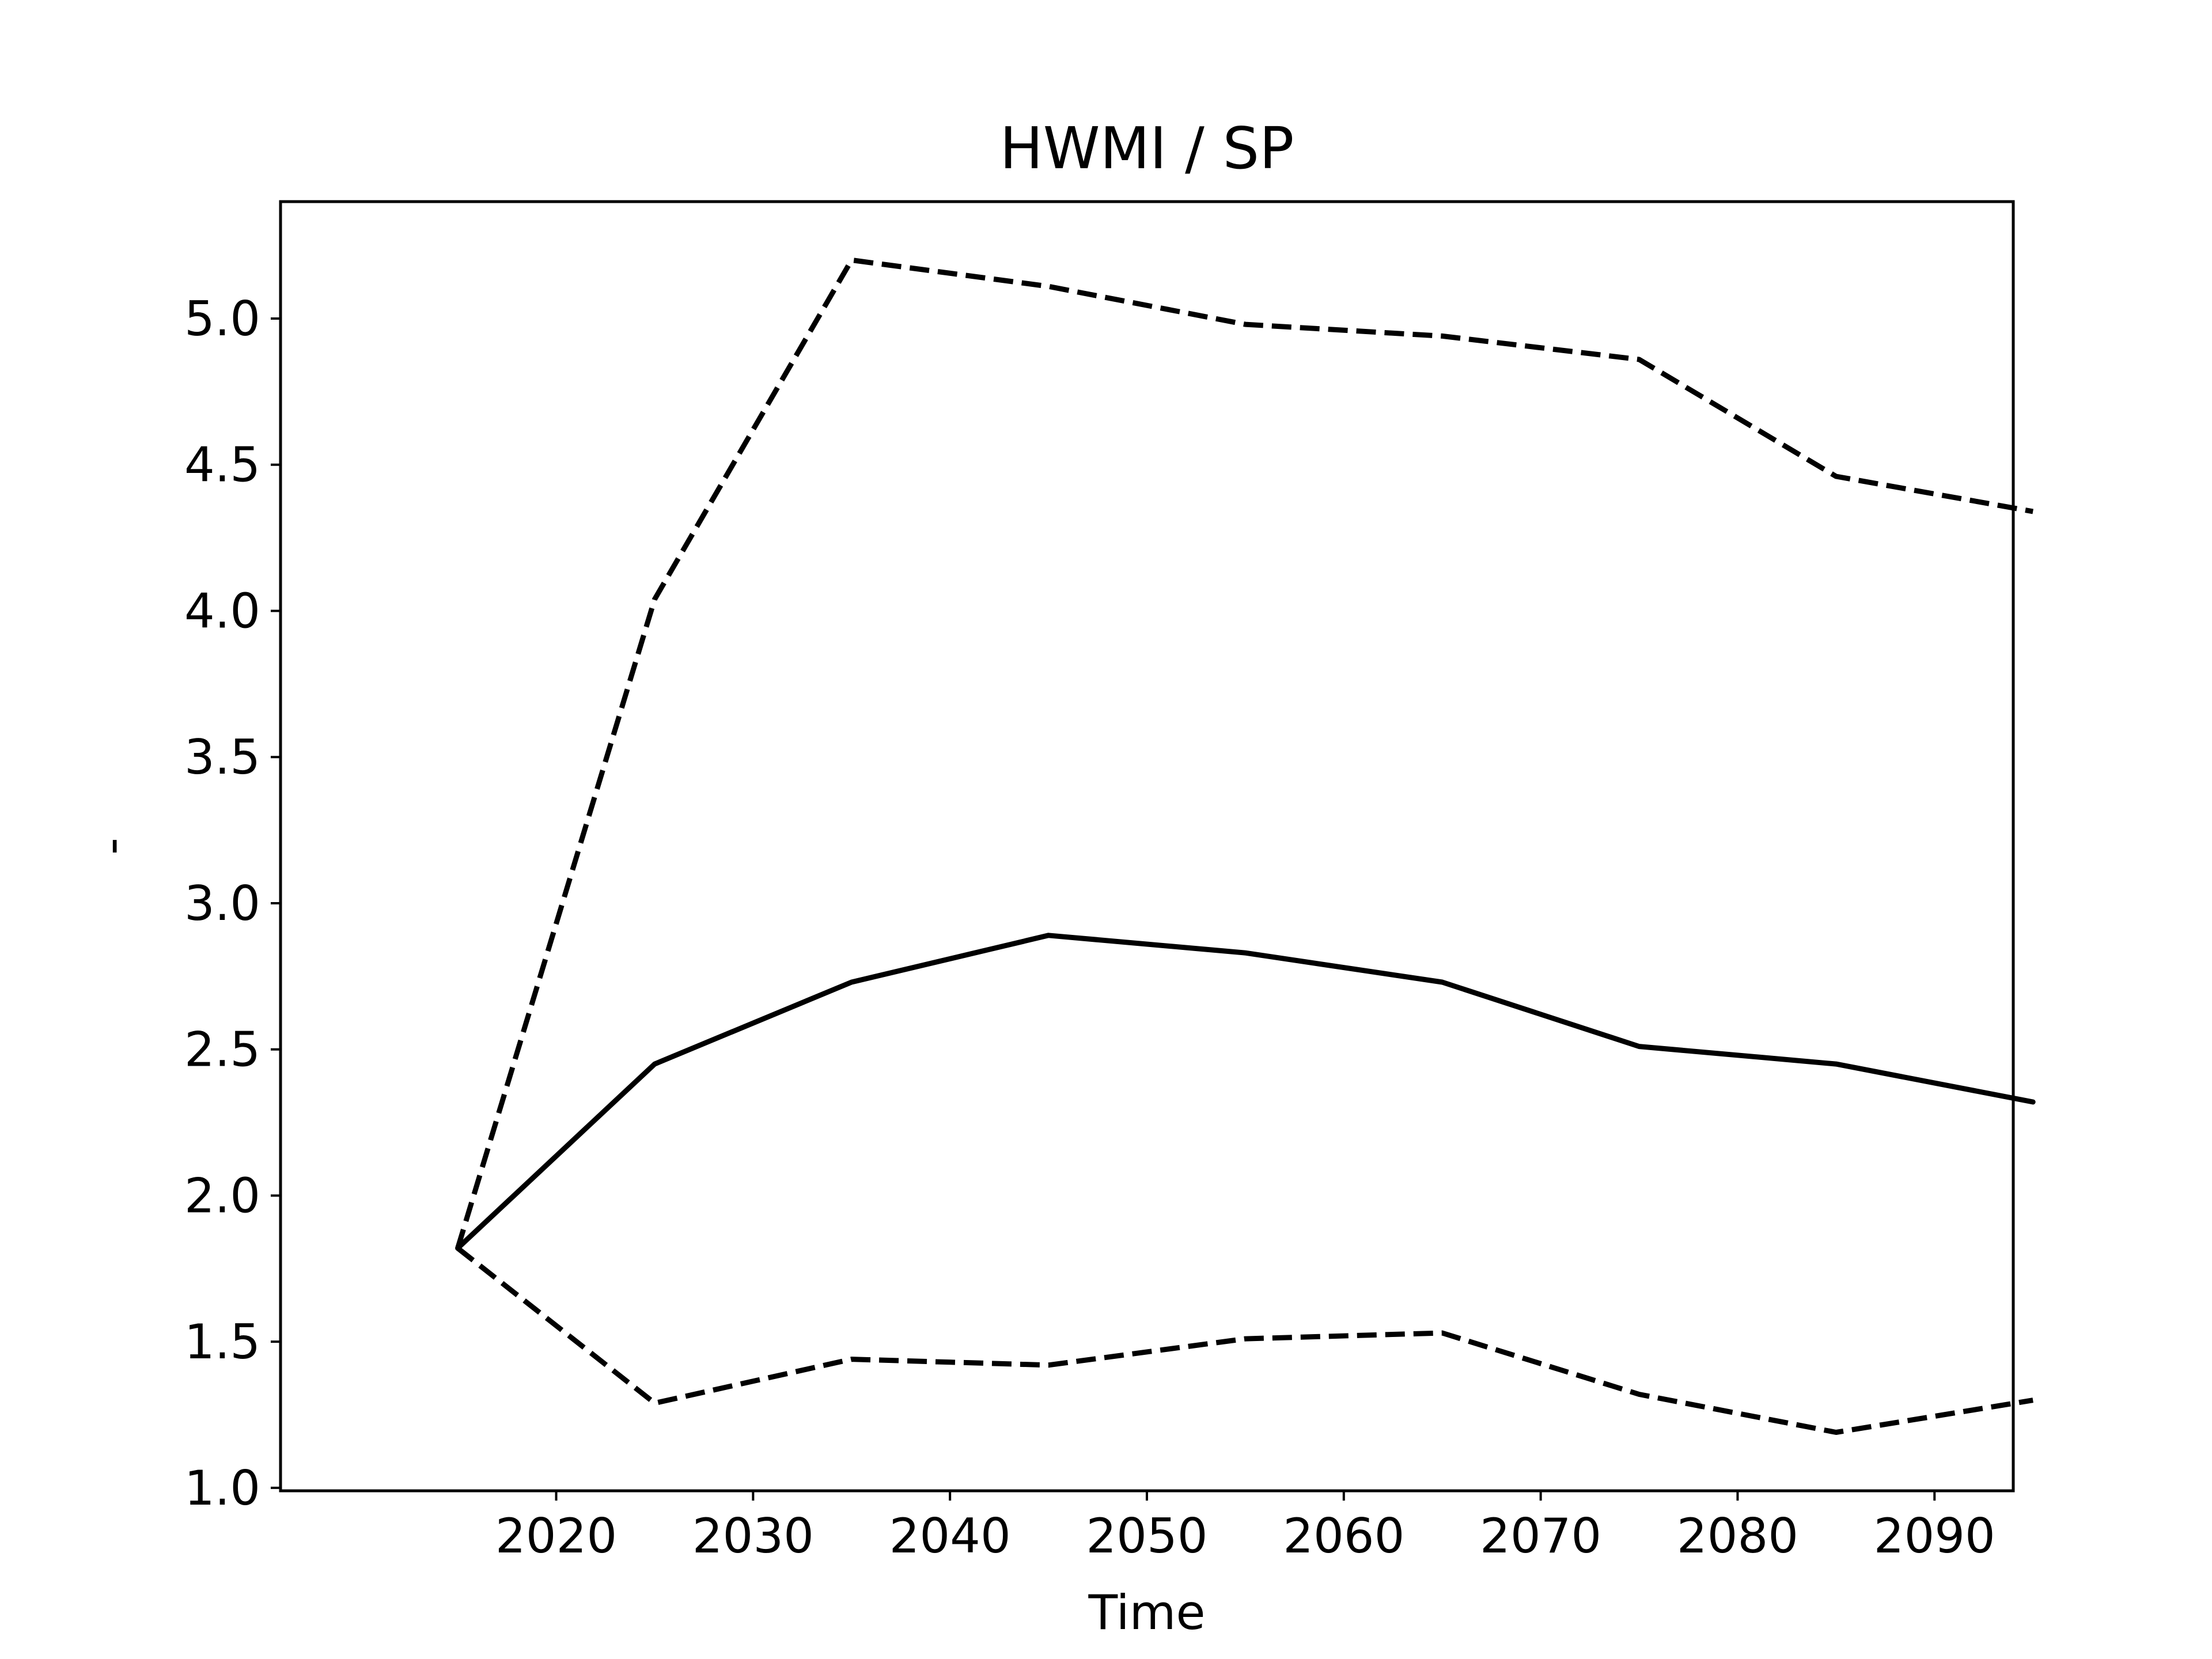 The width and height of the screenshot is (2212, 1659). What do you see at coordinates (1245, 1527) in the screenshot?
I see `x-axis: 2020 2030 2040 2050 2060 2070 2080 2090` at bounding box center [1245, 1527].